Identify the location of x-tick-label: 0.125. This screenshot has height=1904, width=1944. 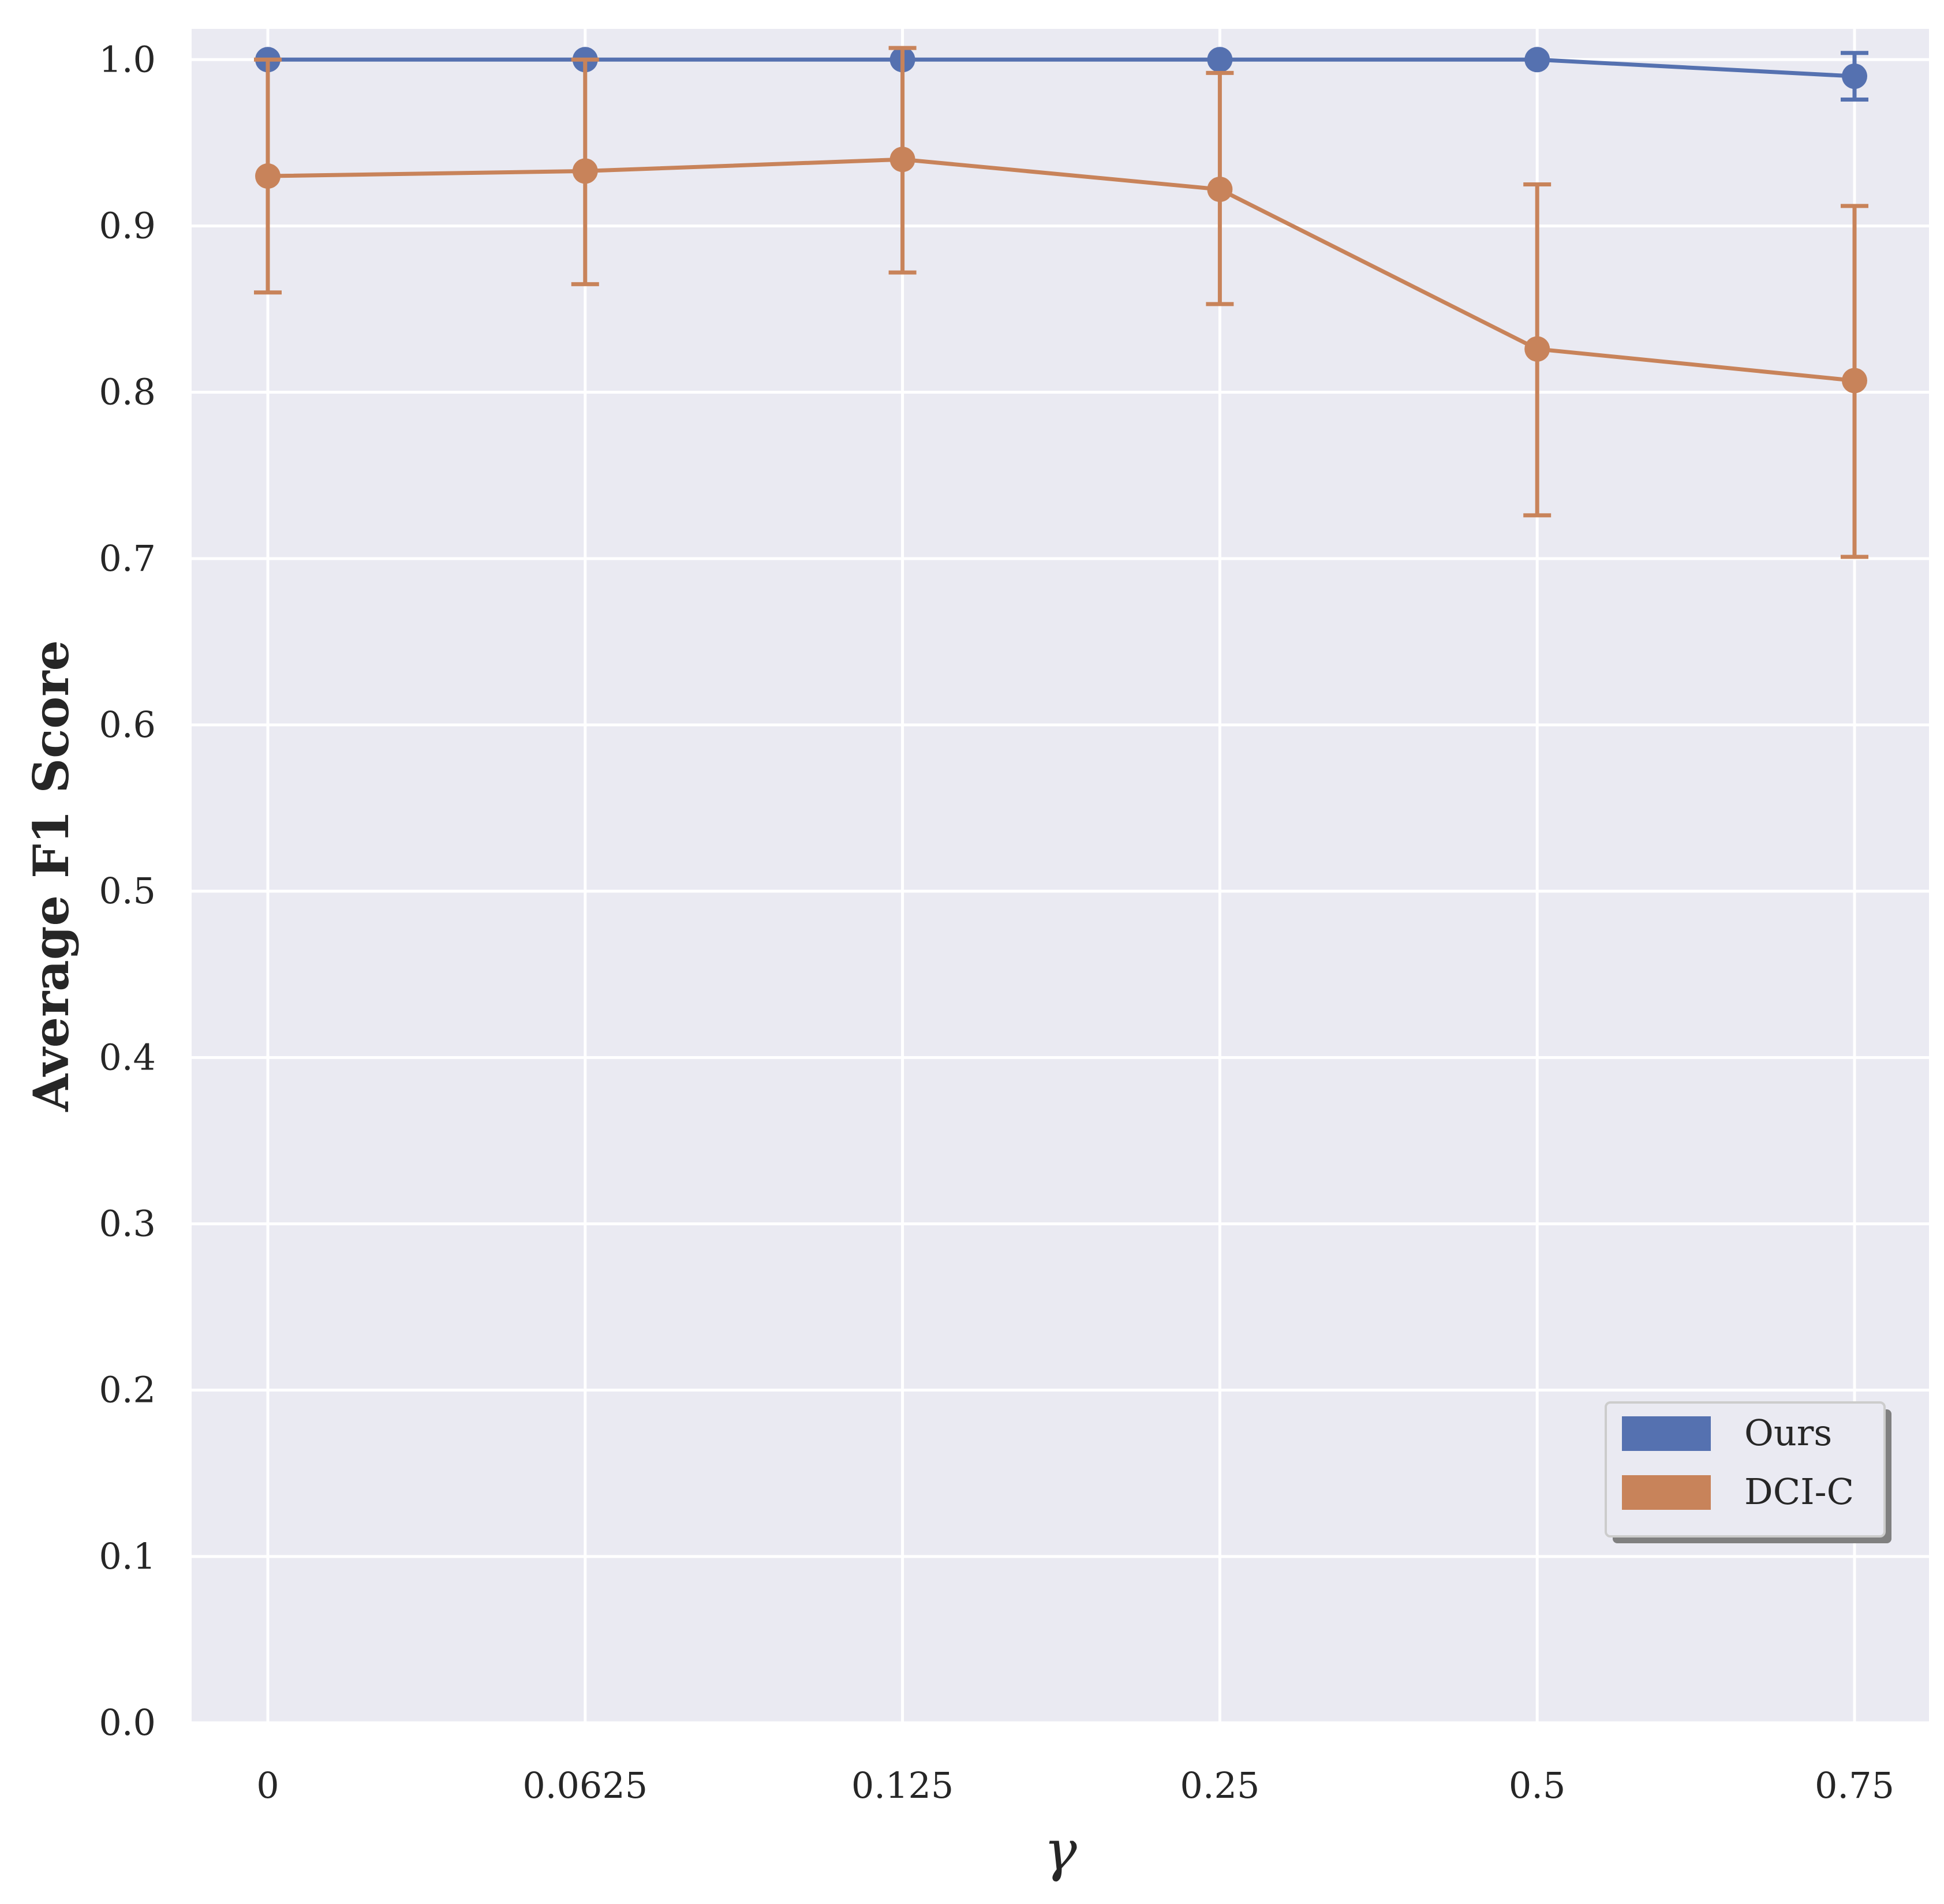
(902, 1785).